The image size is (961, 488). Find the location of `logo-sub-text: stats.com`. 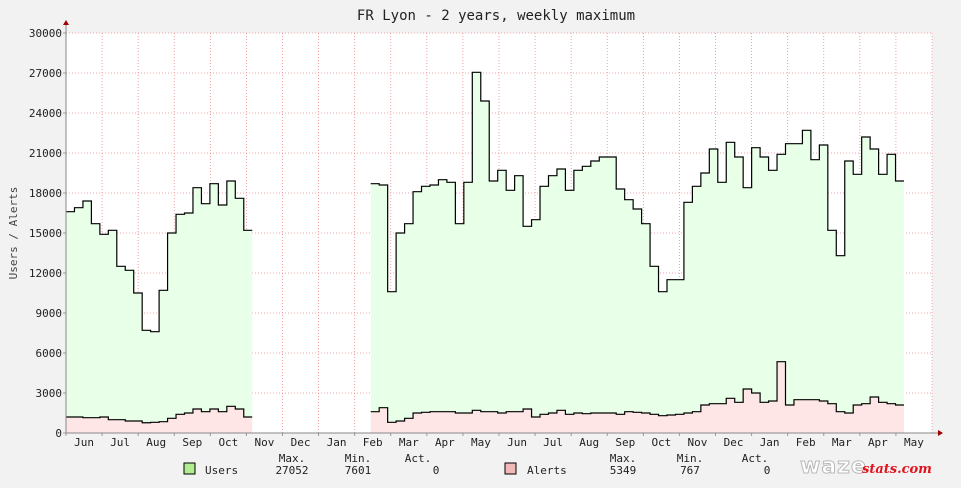

logo-sub-text: stats.com is located at coordinates (897, 469).